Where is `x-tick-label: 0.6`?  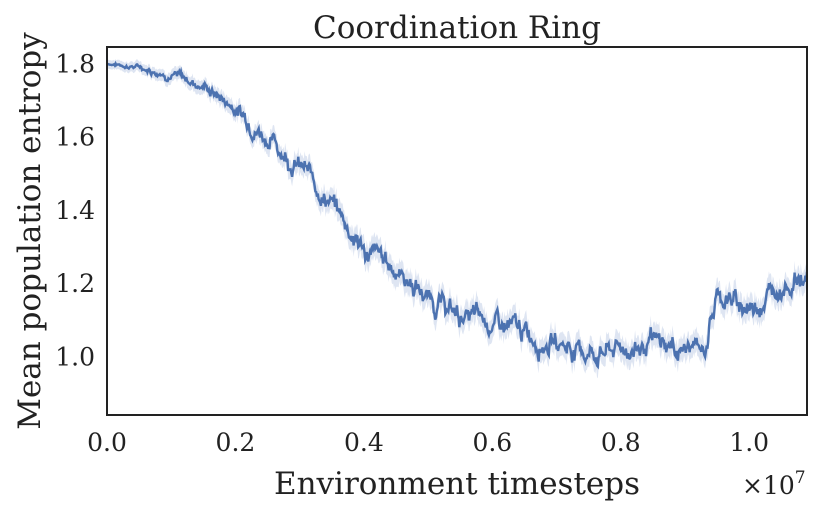 x-tick-label: 0.6 is located at coordinates (492, 442).